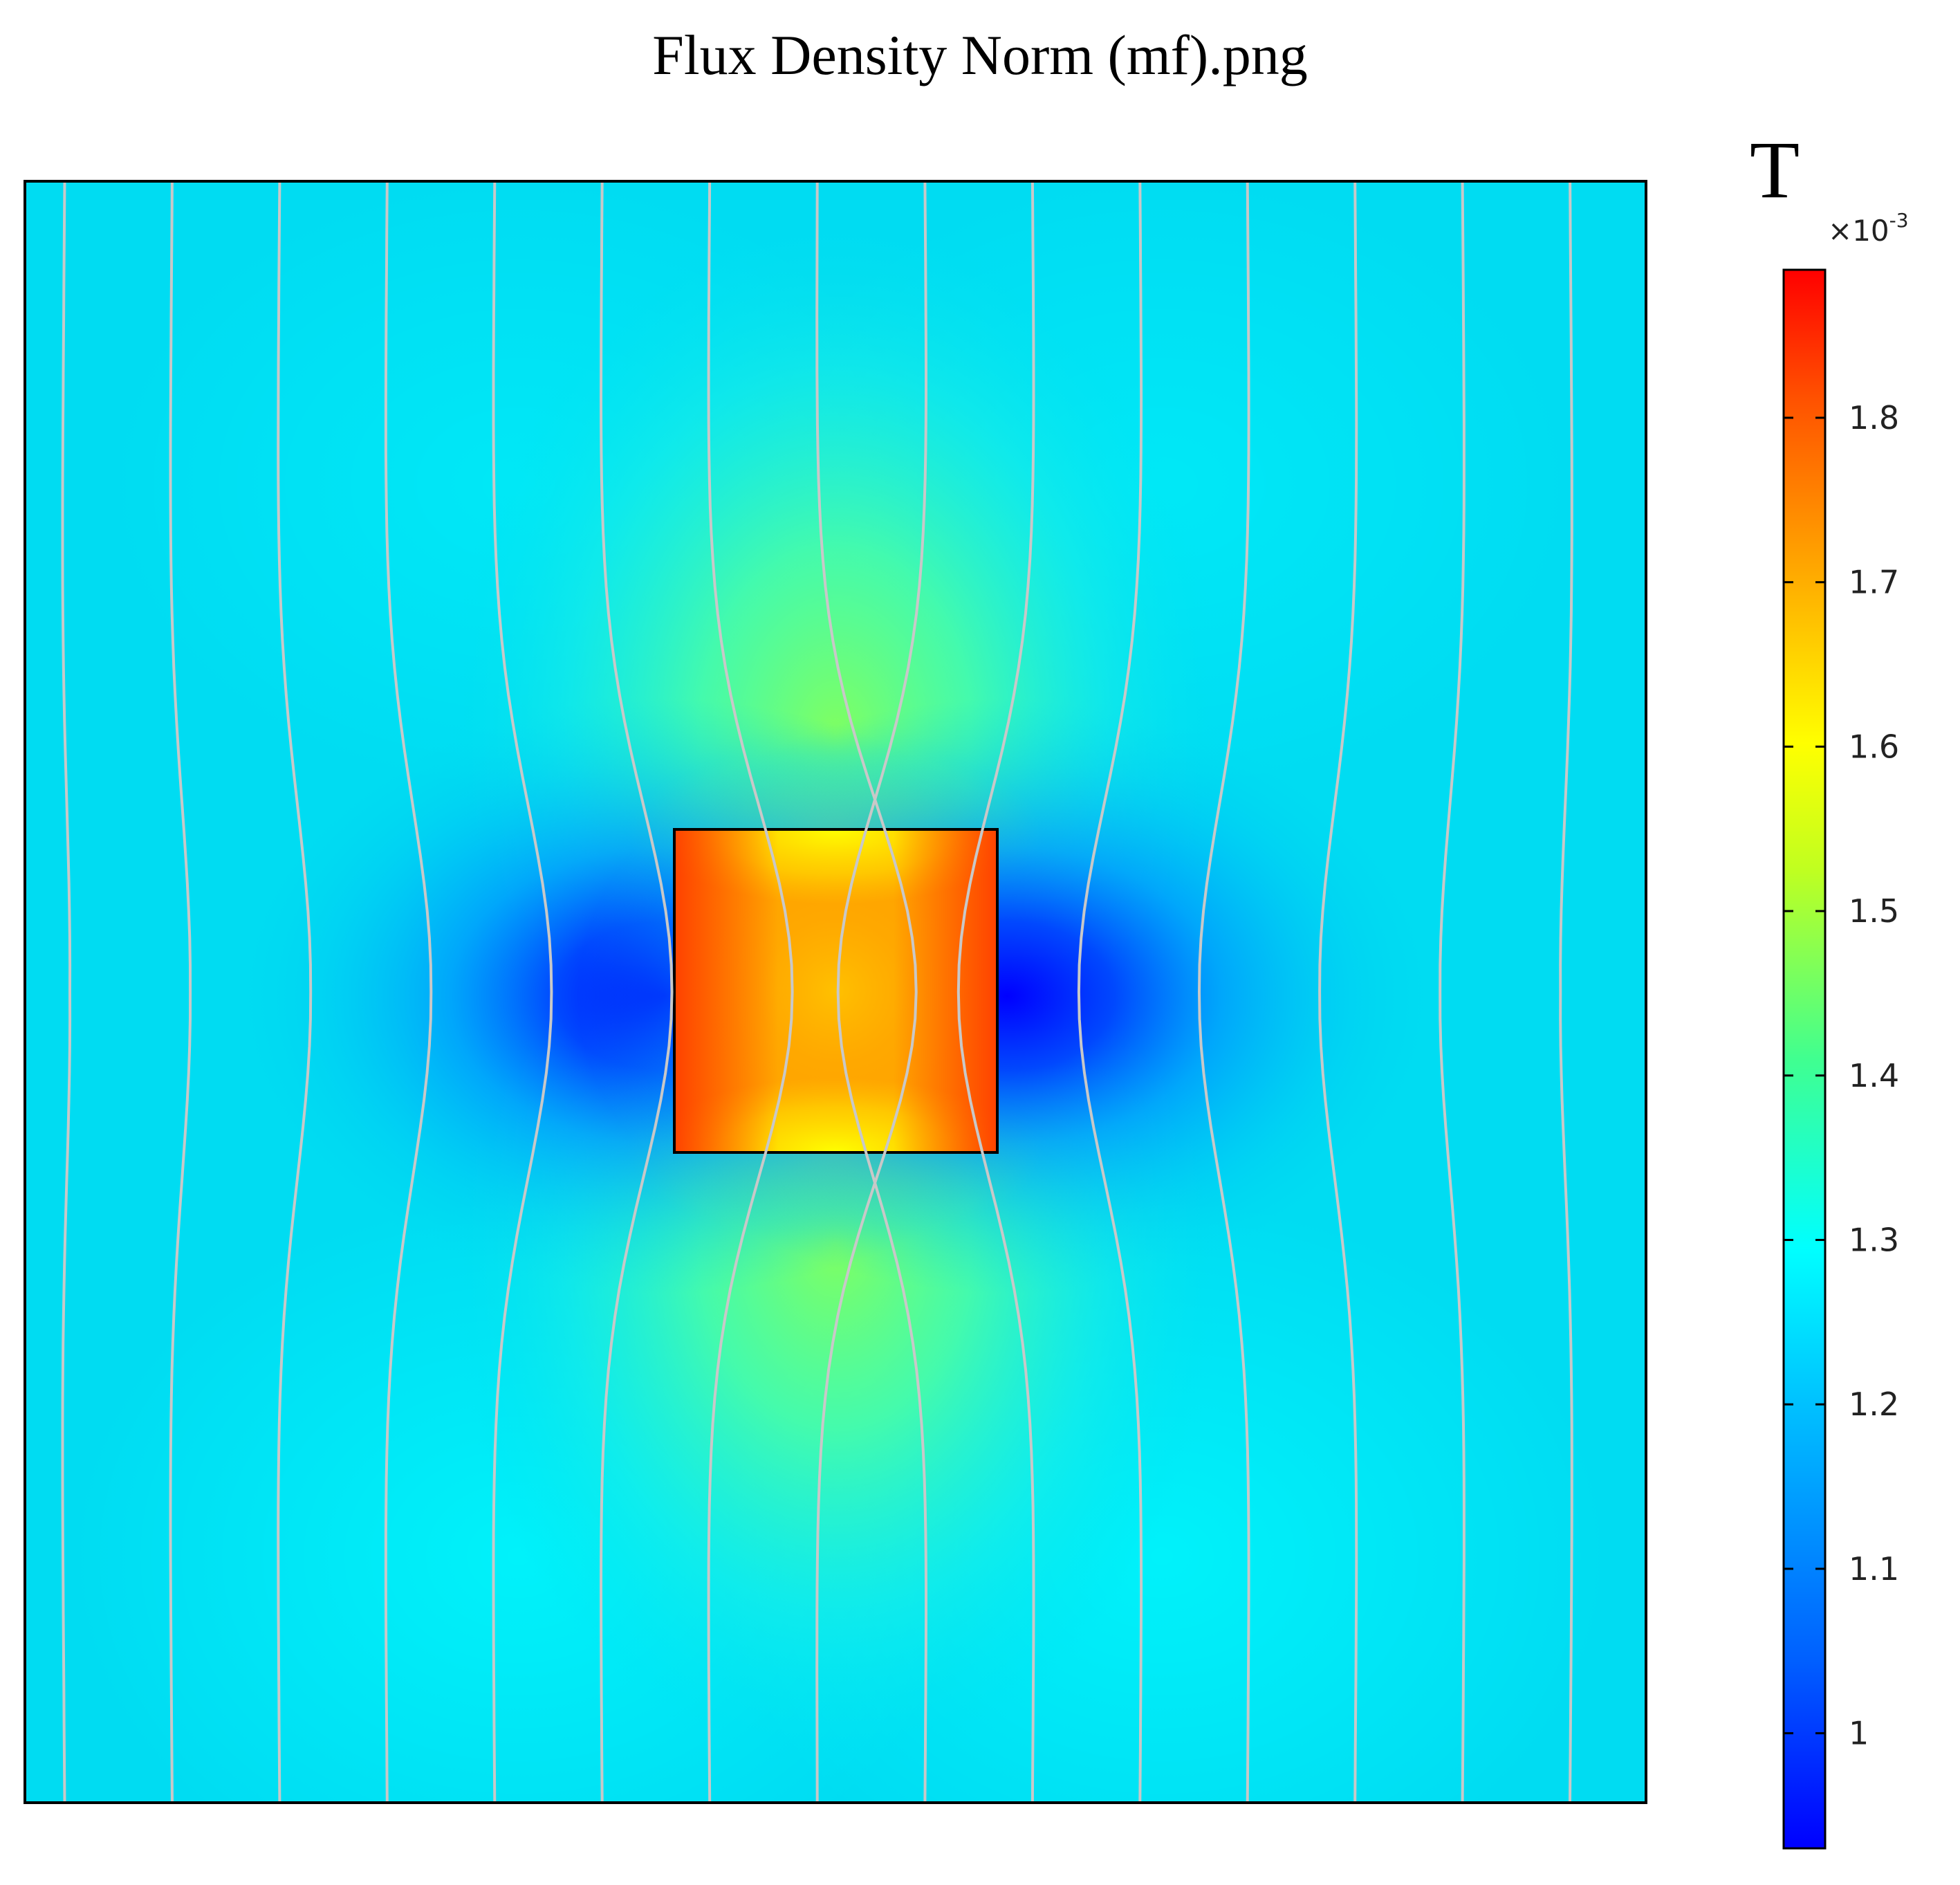 This screenshot has height=1885, width=1960. Describe the element at coordinates (1874, 582) in the screenshot. I see `colorbar-tick-label: 1.7` at that location.